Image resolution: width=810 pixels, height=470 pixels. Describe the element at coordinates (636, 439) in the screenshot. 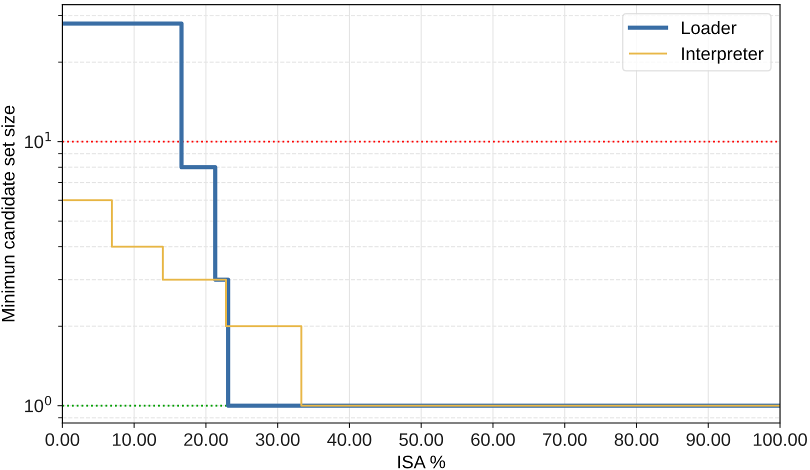

I see `x-tick-label: 80.00` at that location.